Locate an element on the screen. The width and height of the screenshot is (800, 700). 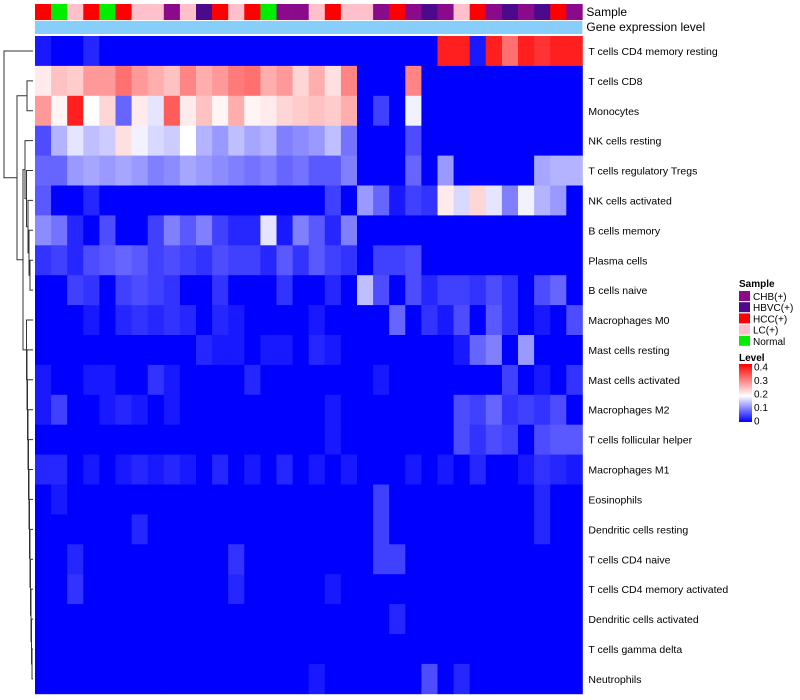
dendrogram-branch is located at coordinates (18, 114).